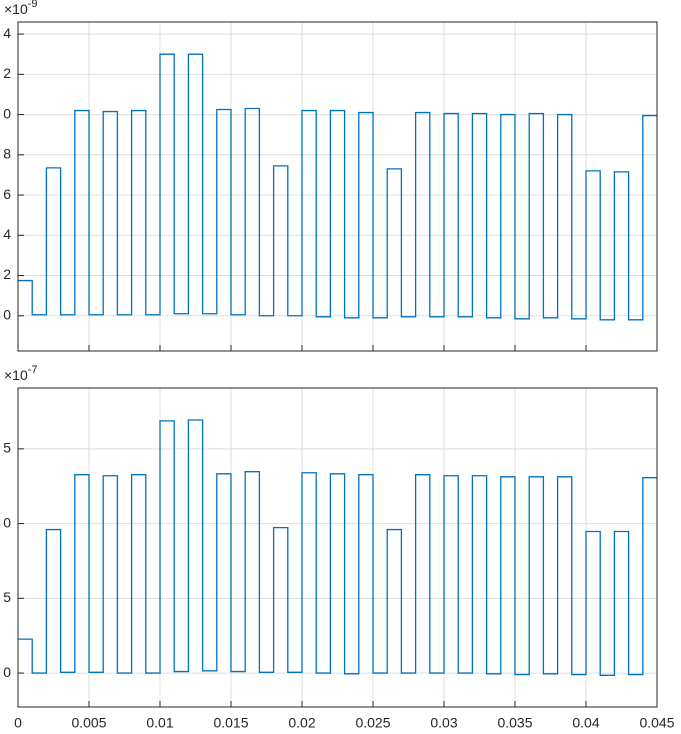  Describe the element at coordinates (443, 723) in the screenshot. I see `x-tick-label: 0.03` at that location.